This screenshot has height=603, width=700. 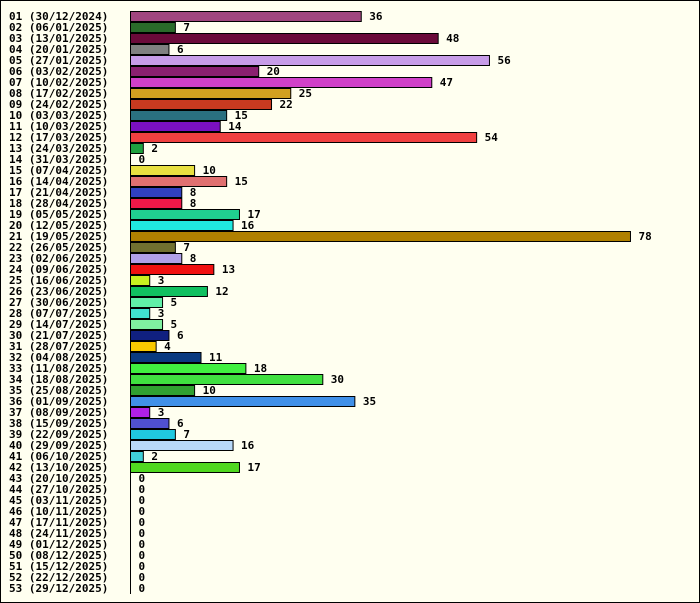 What do you see at coordinates (58, 401) in the screenshot?
I see `category-label: 36 (01/09/2025)` at bounding box center [58, 401].